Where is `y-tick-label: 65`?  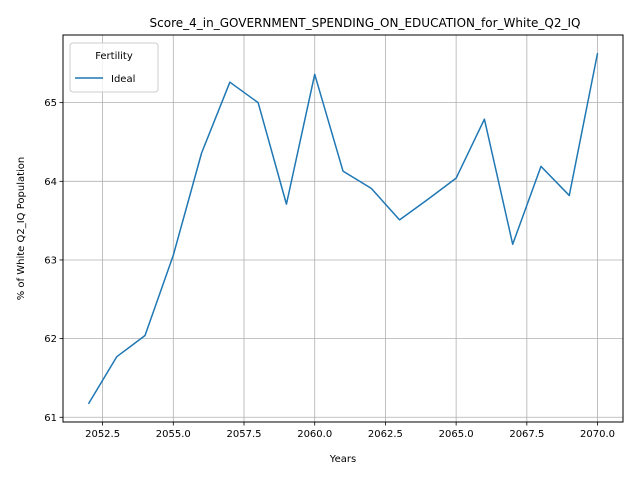 y-tick-label: 65 is located at coordinates (50, 103).